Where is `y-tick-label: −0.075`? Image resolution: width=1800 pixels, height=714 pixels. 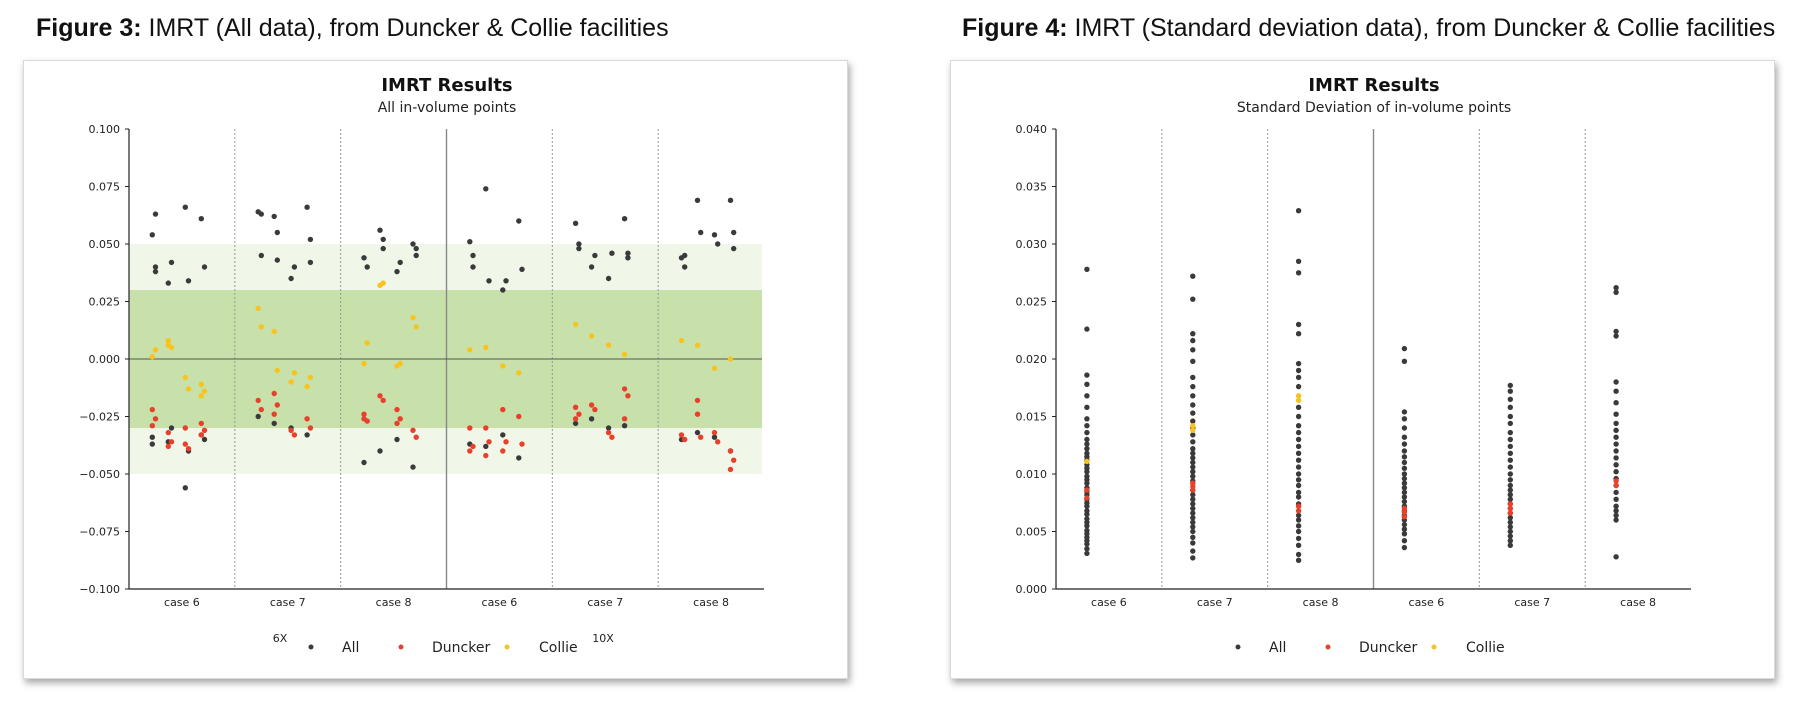 y-tick-label: −0.075 is located at coordinates (99, 532).